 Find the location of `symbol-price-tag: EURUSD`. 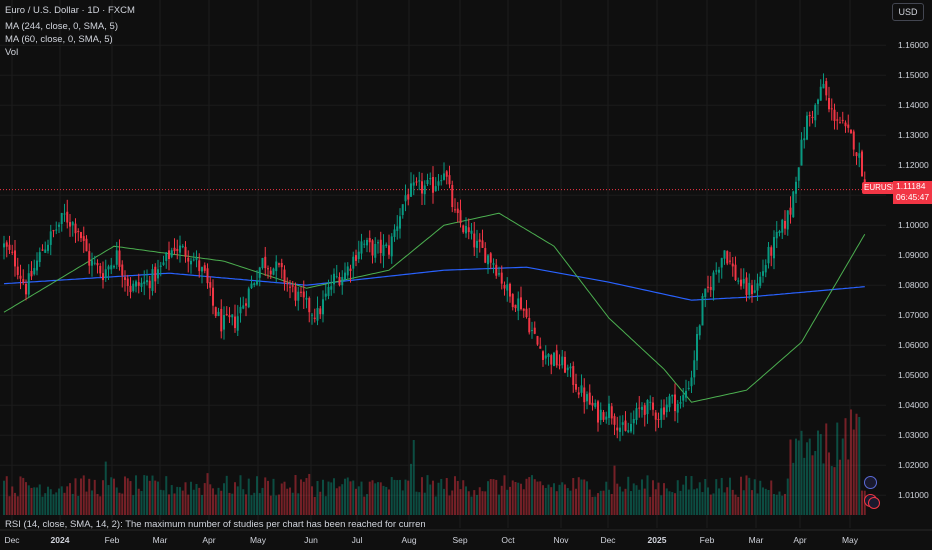

symbol-price-tag: EURUSD is located at coordinates (881, 188).